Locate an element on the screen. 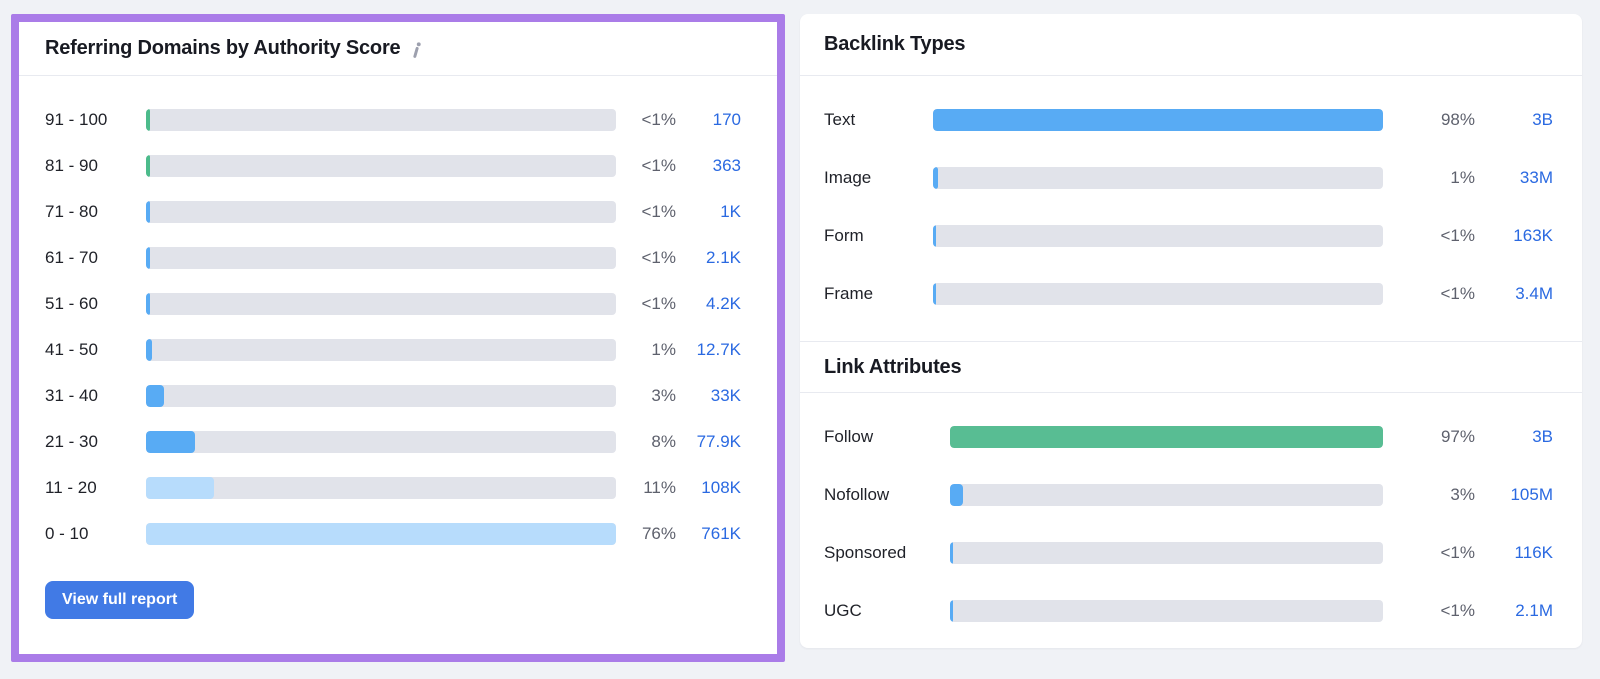 Image resolution: width=1600 pixels, height=679 pixels. row-label: 21 - 30 is located at coordinates (71, 441).